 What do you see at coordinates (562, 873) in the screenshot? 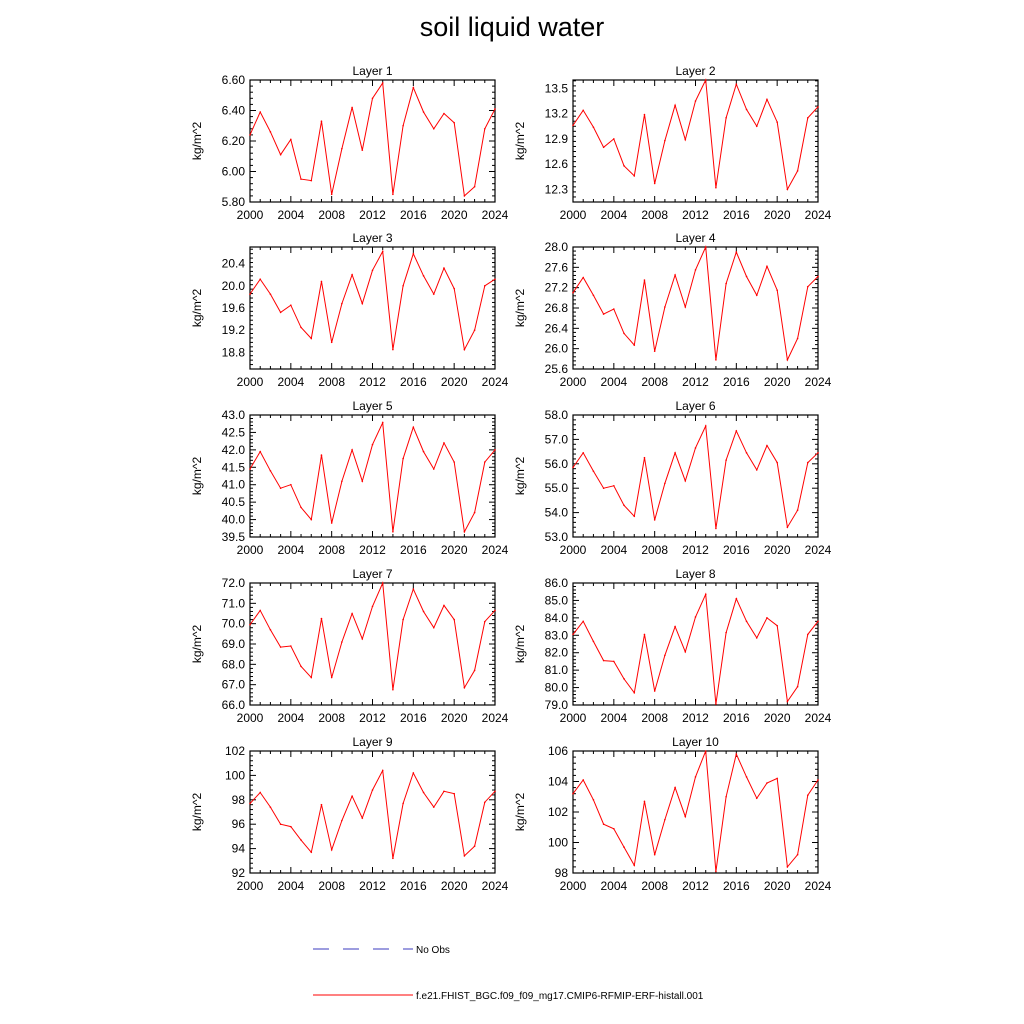
I see `y-tick-label: 98` at bounding box center [562, 873].